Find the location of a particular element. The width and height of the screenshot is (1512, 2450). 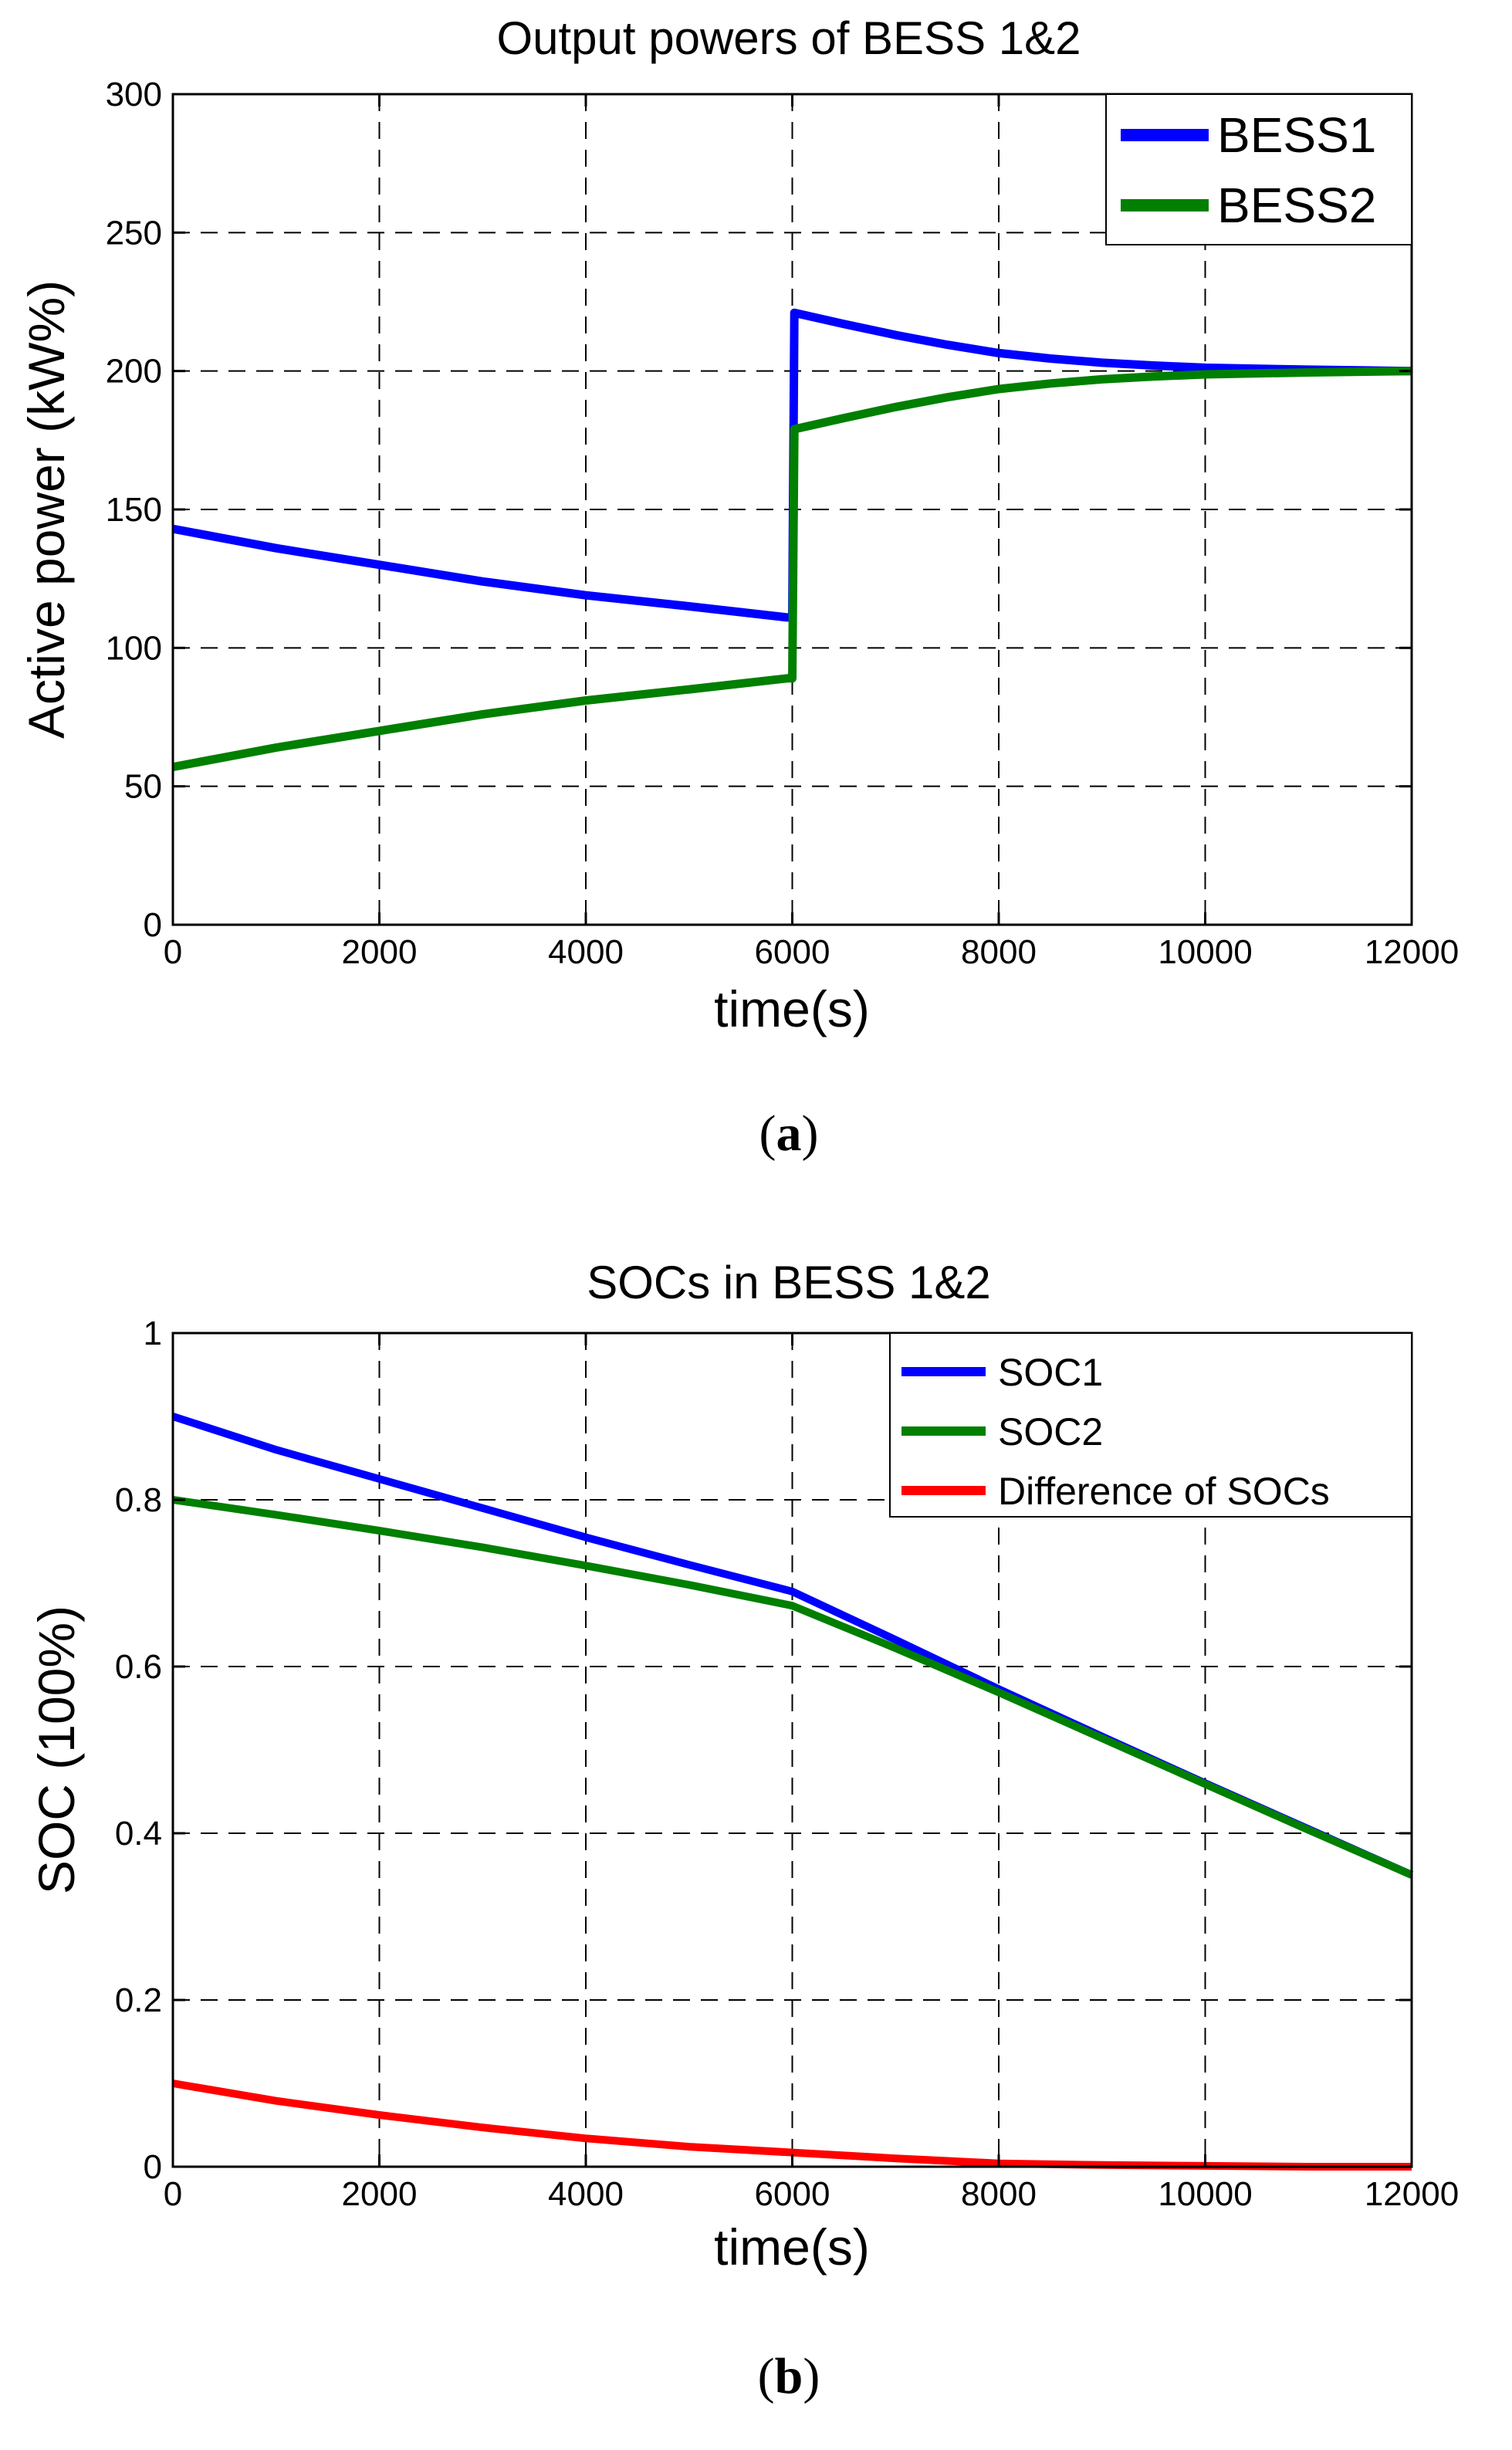

legend-label-bess1: BESS1 is located at coordinates (1296, 135).